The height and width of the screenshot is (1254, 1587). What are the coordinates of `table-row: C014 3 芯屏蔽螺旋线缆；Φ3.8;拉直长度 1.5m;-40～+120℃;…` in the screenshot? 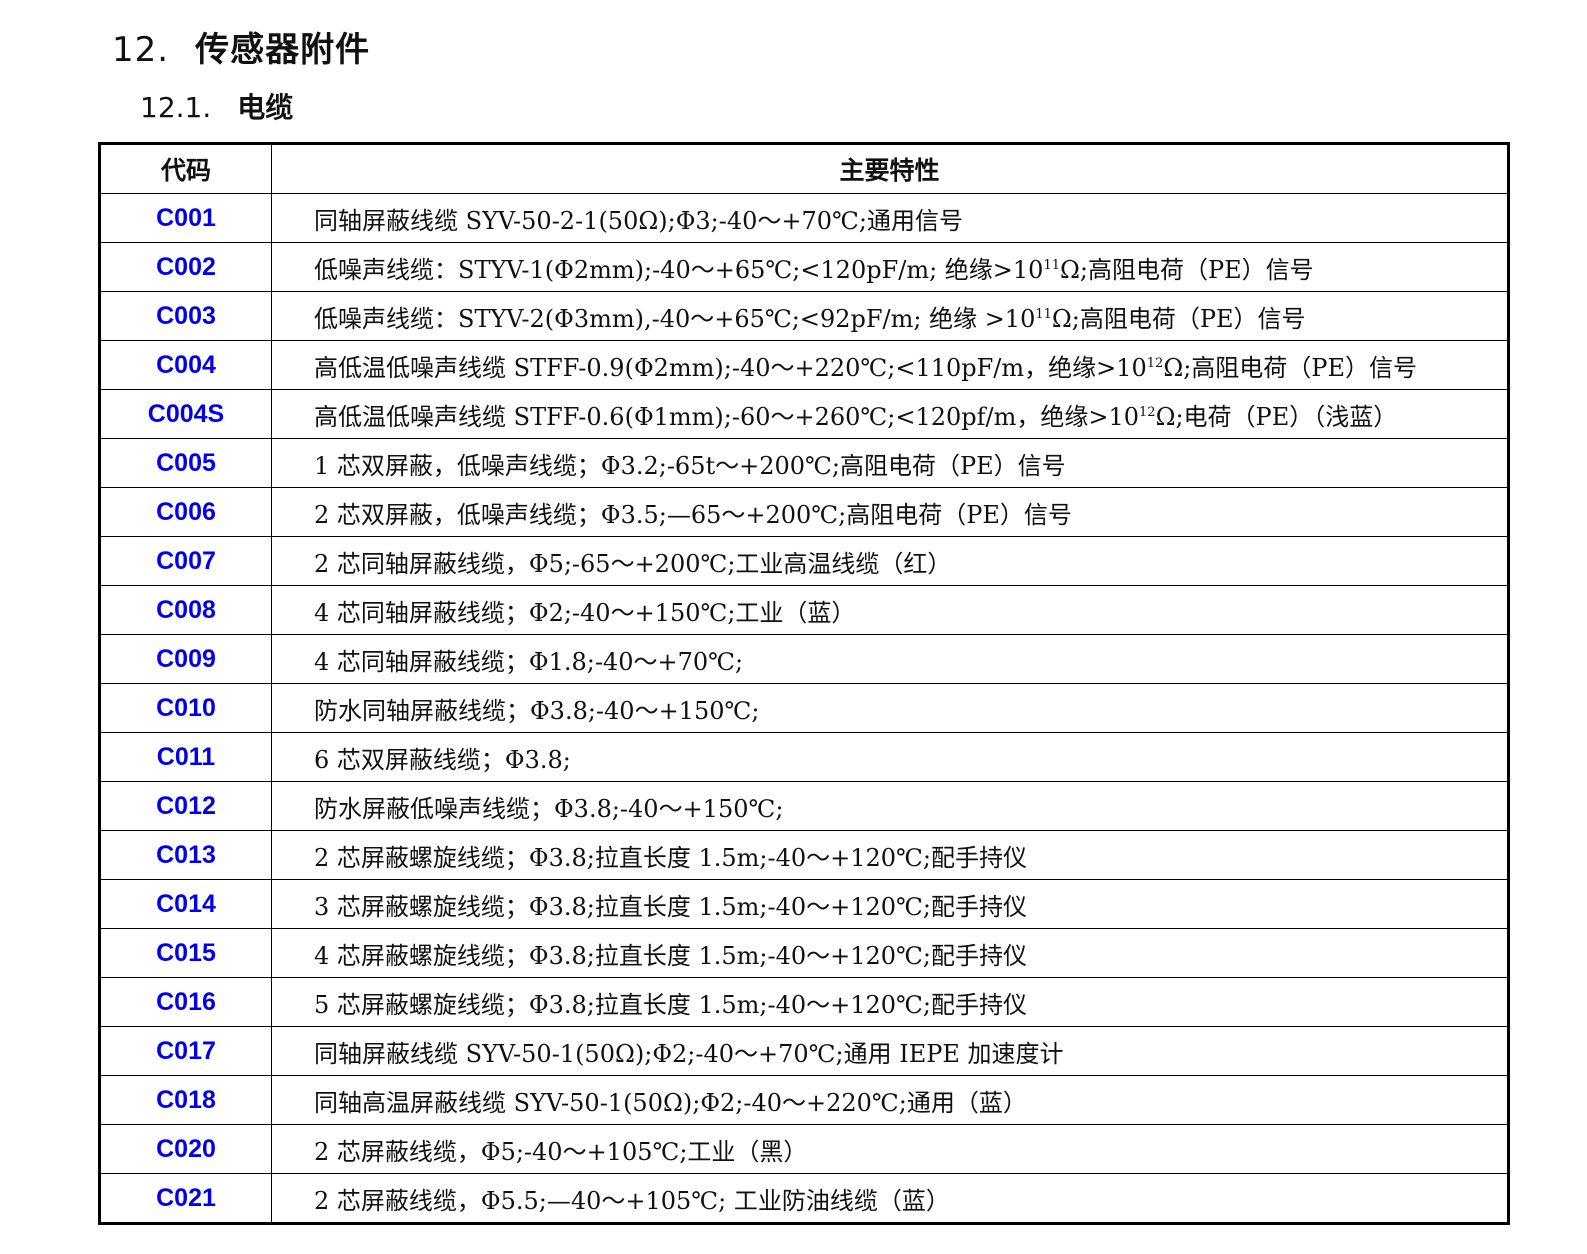 It's located at (804, 904).